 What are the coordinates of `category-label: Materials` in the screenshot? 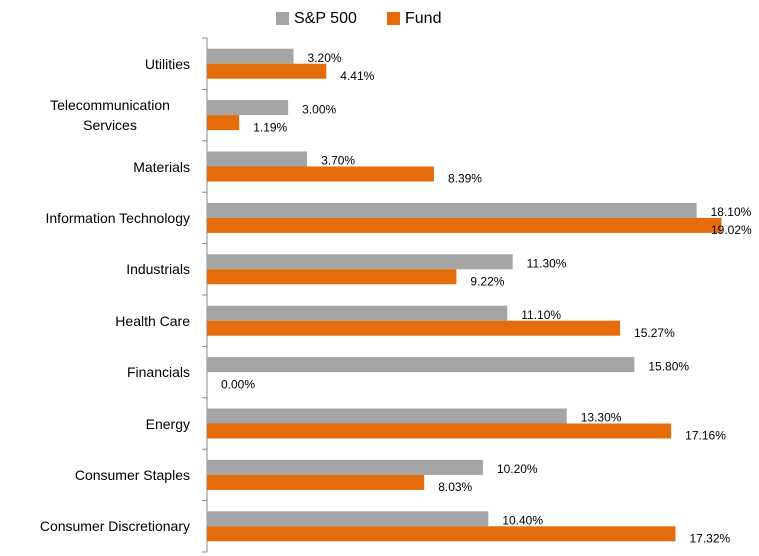 It's located at (95, 167).